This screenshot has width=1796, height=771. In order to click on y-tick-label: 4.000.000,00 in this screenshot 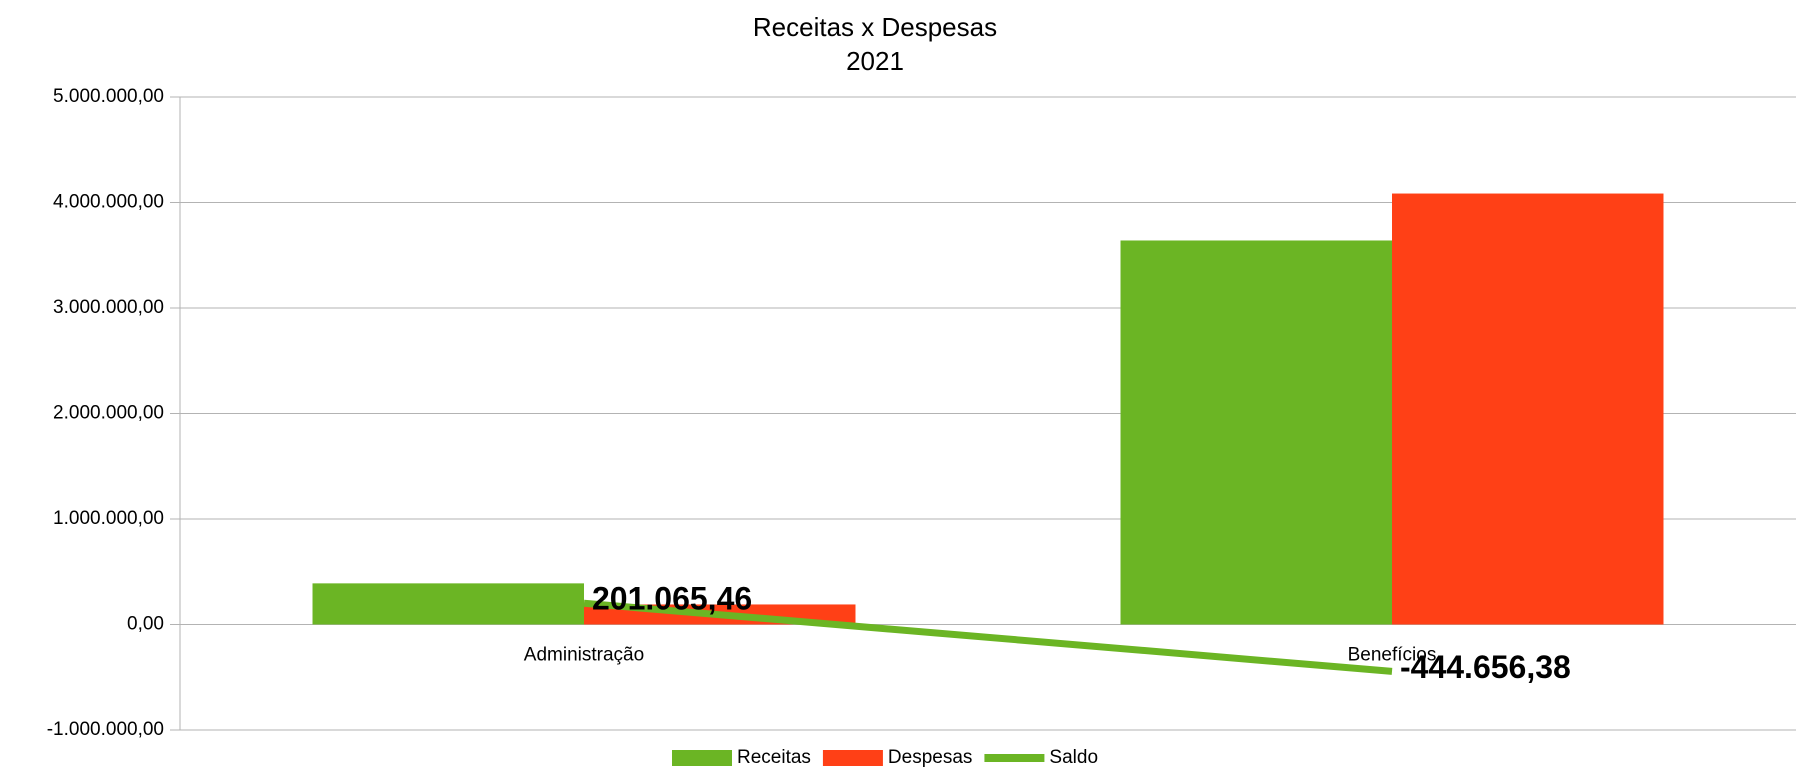, I will do `click(108, 202)`.